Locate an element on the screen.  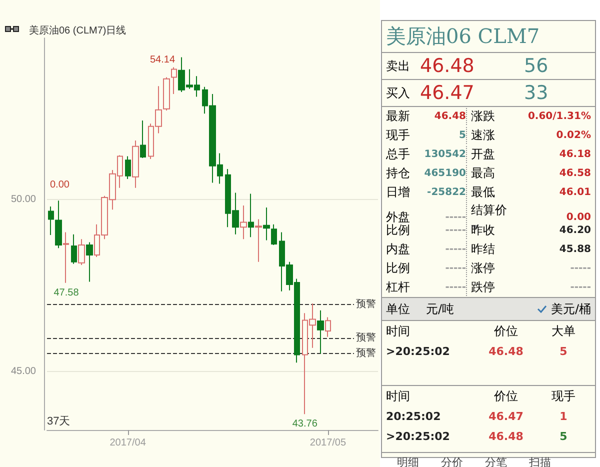
text: 最新 is located at coordinates (398, 116).